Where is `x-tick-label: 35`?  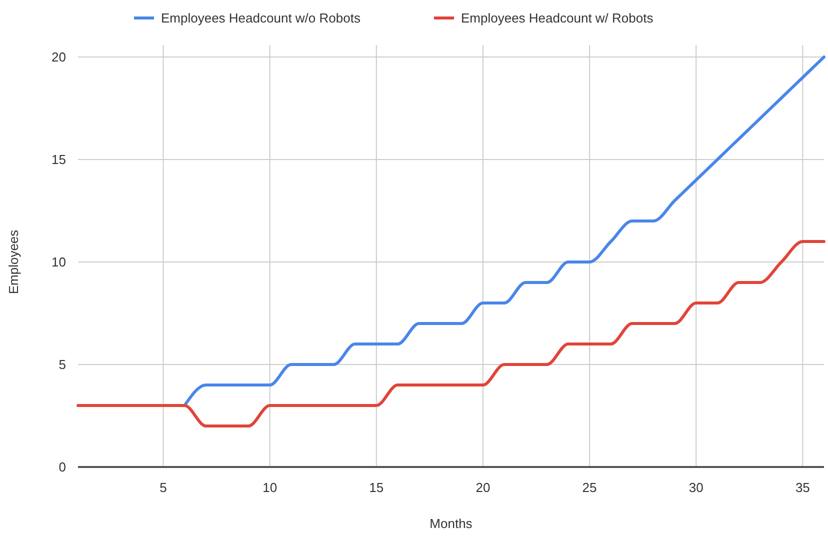
x-tick-label: 35 is located at coordinates (802, 487).